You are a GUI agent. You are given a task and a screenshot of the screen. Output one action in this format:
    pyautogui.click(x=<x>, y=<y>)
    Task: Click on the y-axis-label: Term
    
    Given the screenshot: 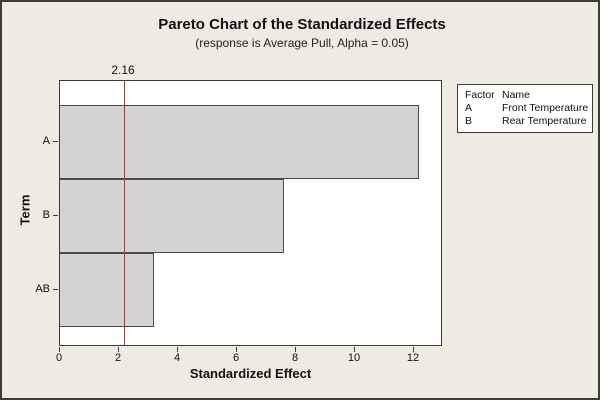 What is the action you would take?
    pyautogui.click(x=25, y=210)
    